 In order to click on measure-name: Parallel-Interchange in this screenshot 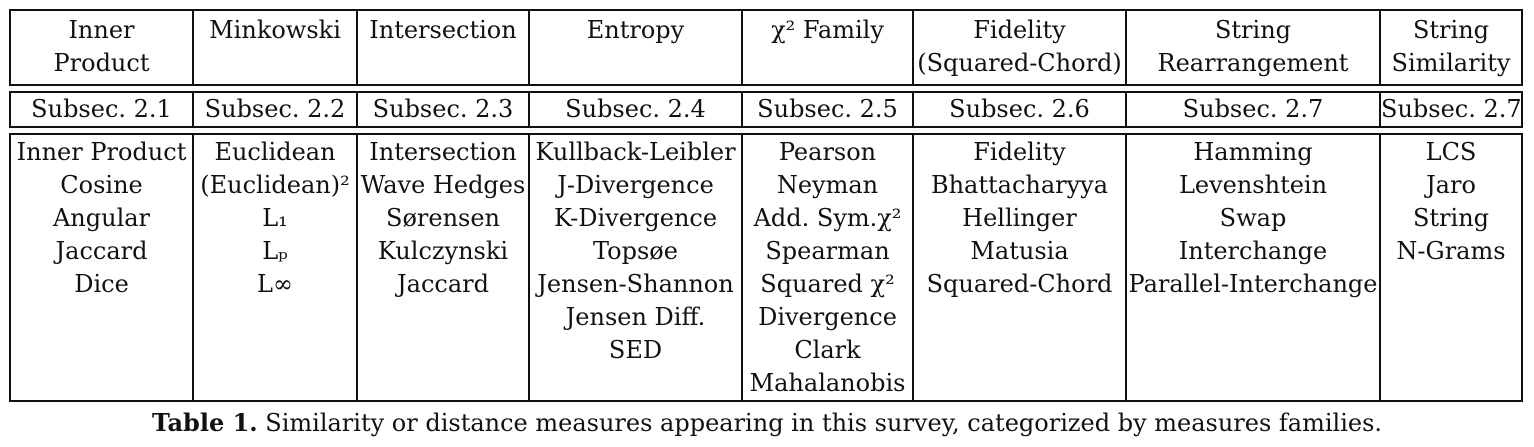, I will do `click(1253, 284)`.